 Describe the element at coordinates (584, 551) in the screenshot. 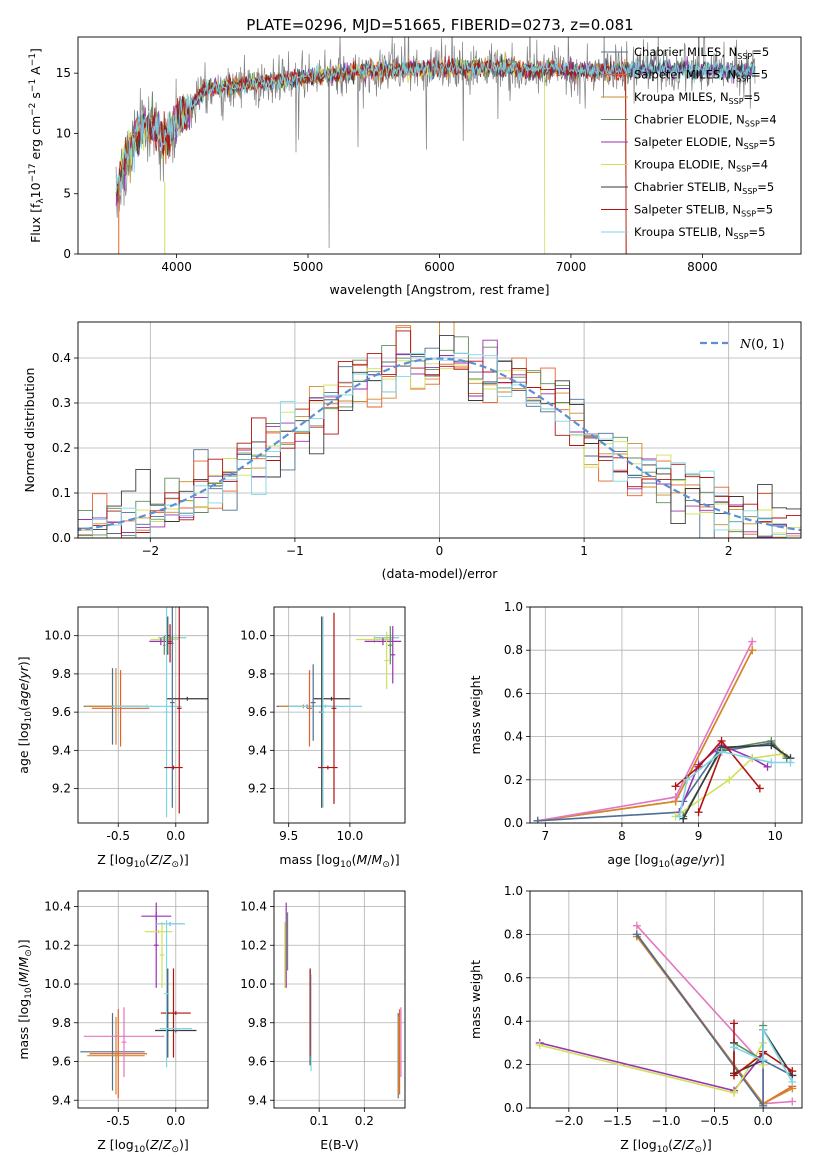

I see `x-tick-label: 1` at that location.